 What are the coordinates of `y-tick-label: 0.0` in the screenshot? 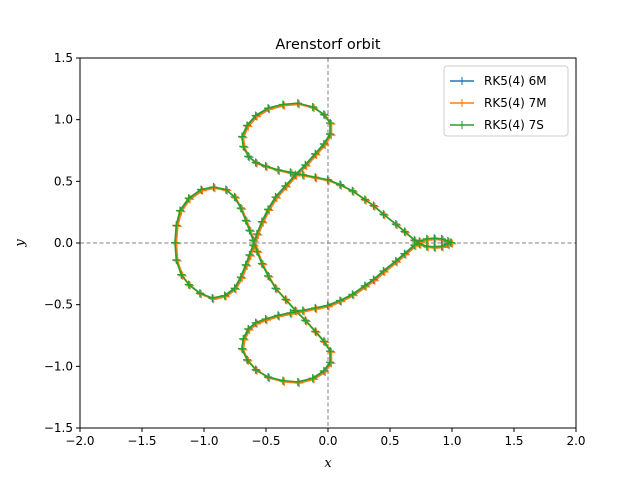 It's located at (63, 243).